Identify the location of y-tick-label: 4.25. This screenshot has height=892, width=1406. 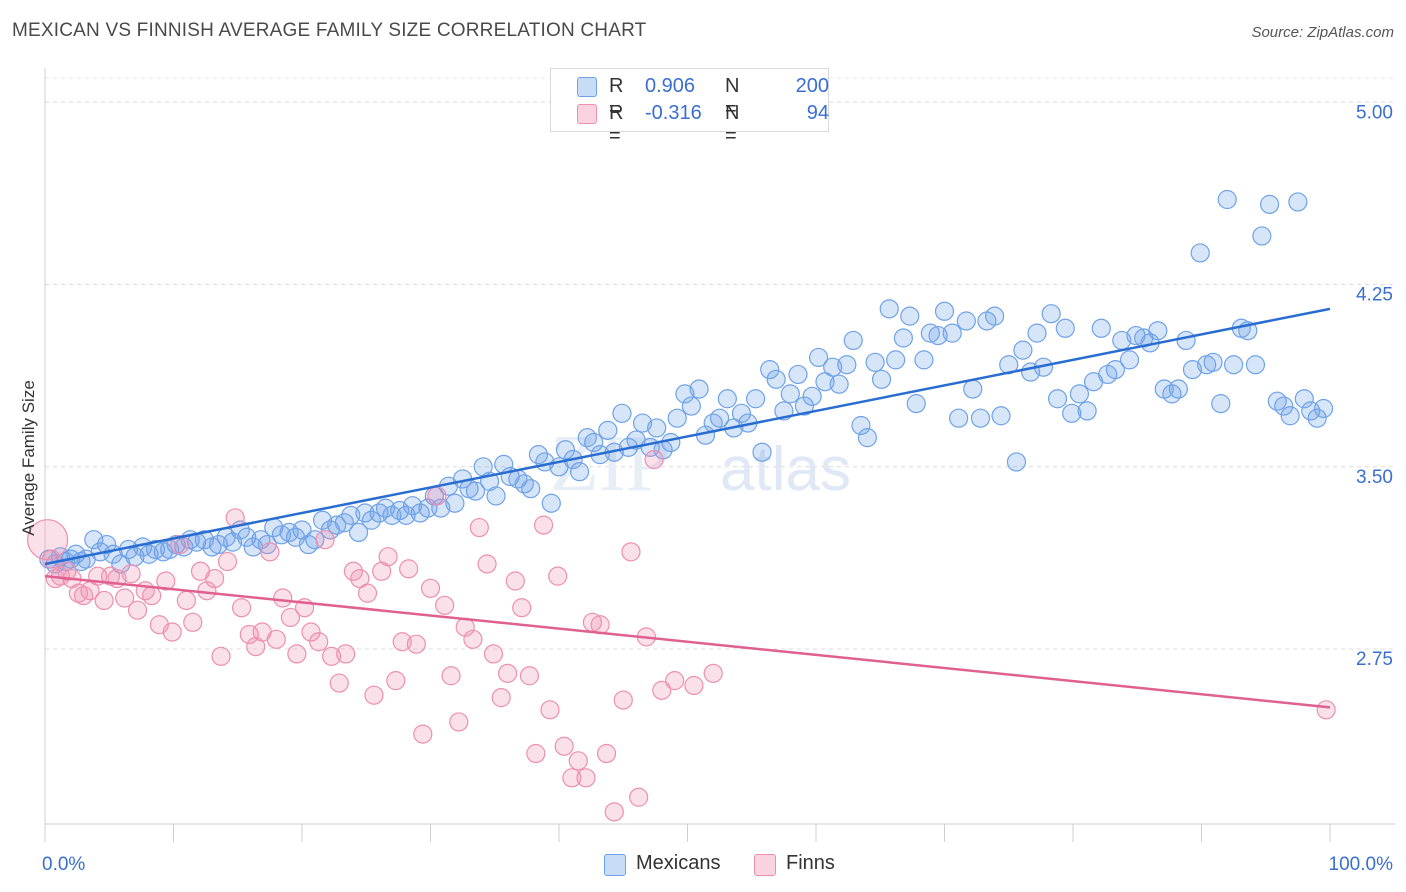
(1374, 295).